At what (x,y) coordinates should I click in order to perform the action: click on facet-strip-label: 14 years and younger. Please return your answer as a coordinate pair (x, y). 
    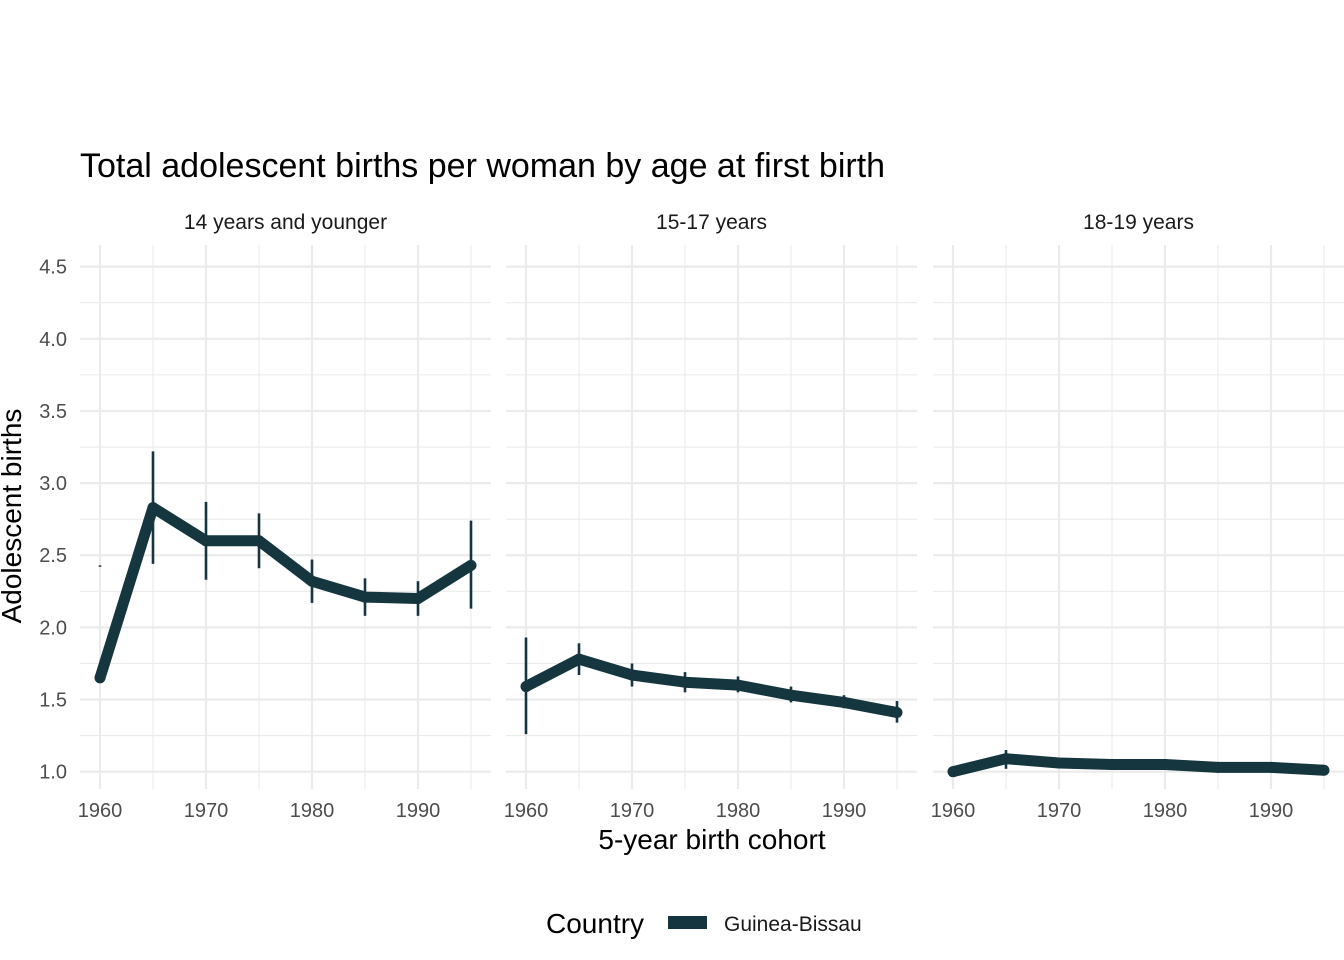
    Looking at the image, I should click on (285, 222).